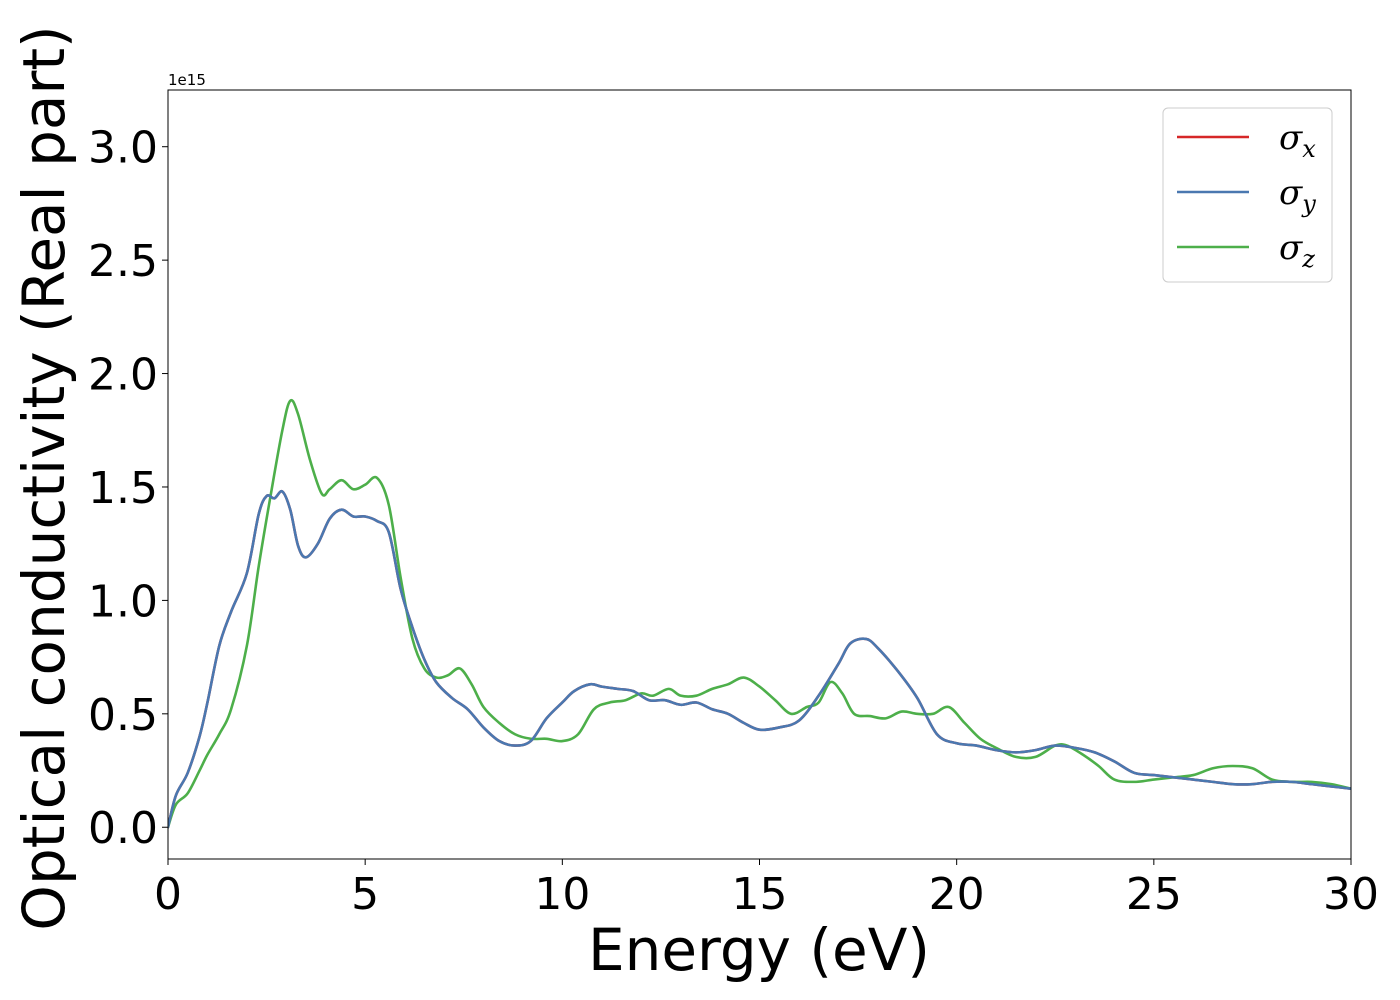 The image size is (1400, 1000). What do you see at coordinates (123, 488) in the screenshot?
I see `y-tick-label: 1.5` at bounding box center [123, 488].